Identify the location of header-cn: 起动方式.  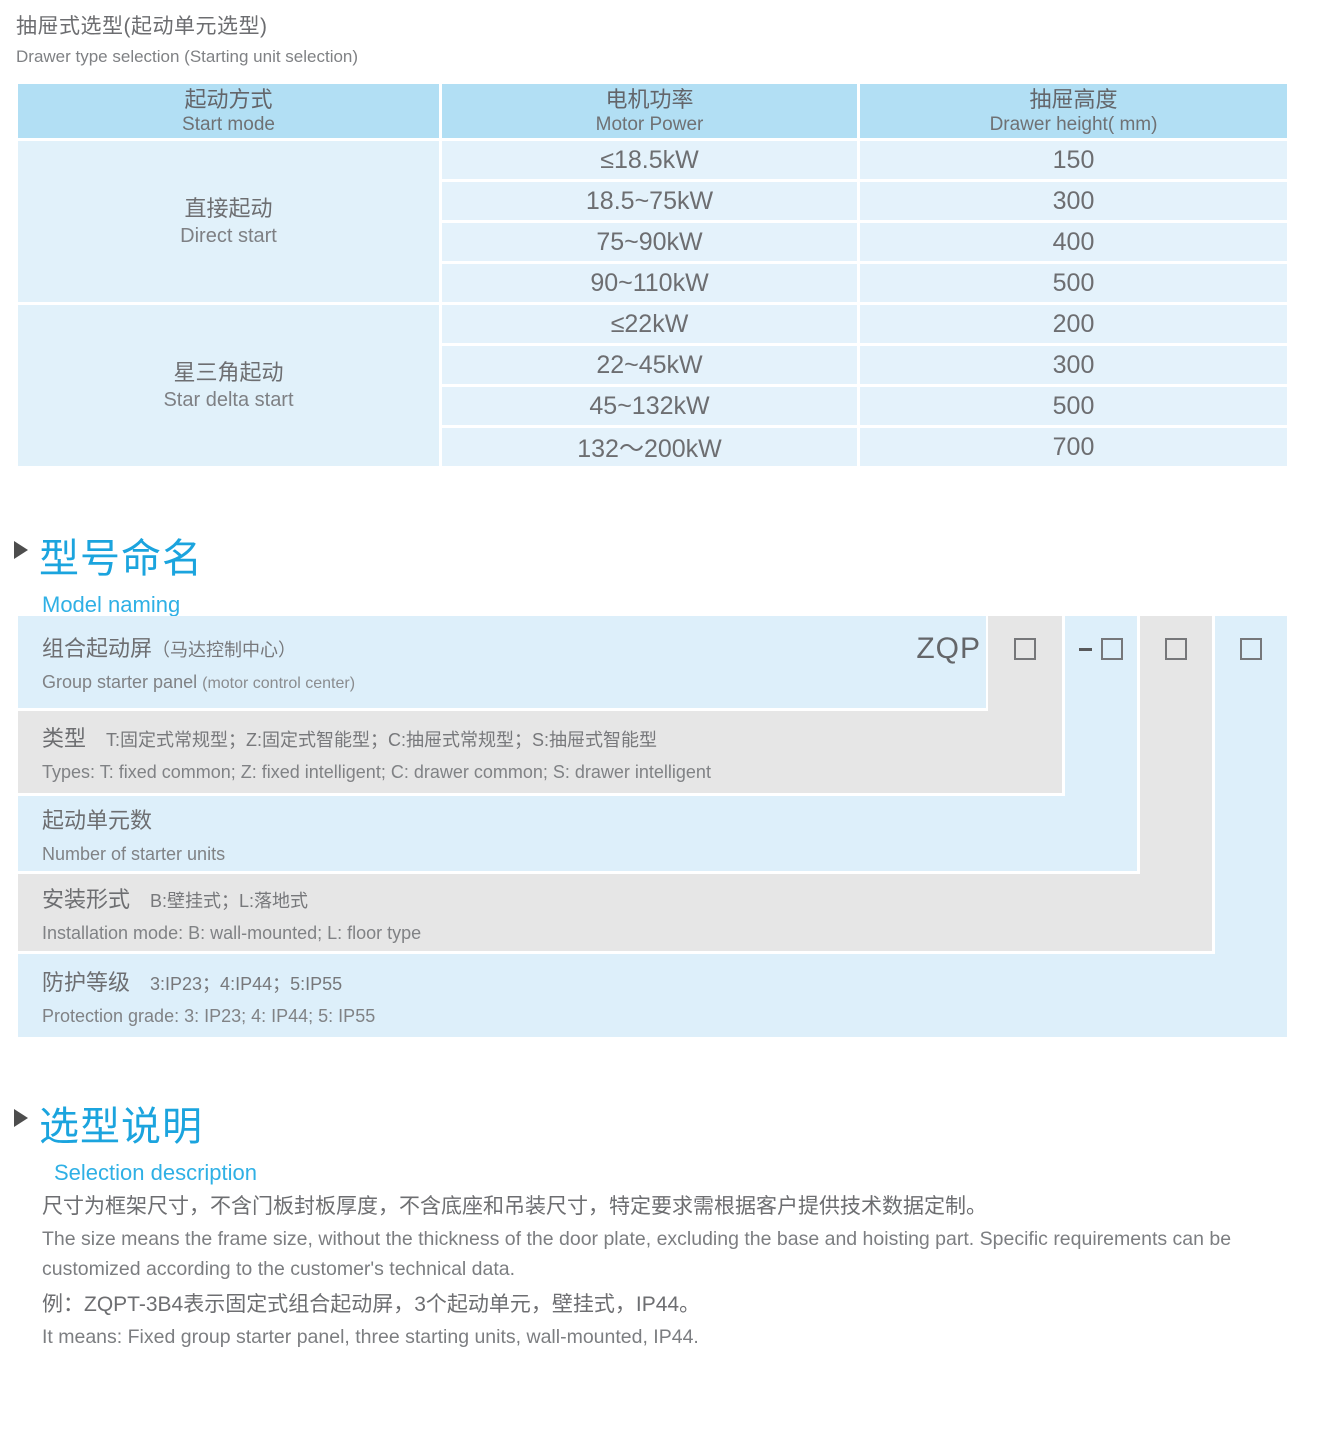
(228, 99).